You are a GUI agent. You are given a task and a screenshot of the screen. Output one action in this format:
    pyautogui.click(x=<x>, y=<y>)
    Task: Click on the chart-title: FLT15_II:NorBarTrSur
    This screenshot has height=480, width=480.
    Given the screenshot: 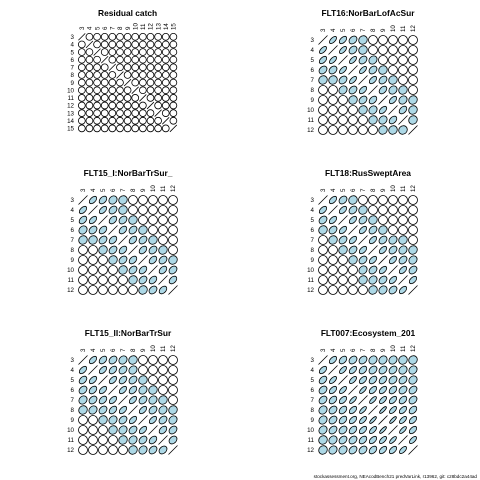 What is the action you would take?
    pyautogui.click(x=128, y=333)
    